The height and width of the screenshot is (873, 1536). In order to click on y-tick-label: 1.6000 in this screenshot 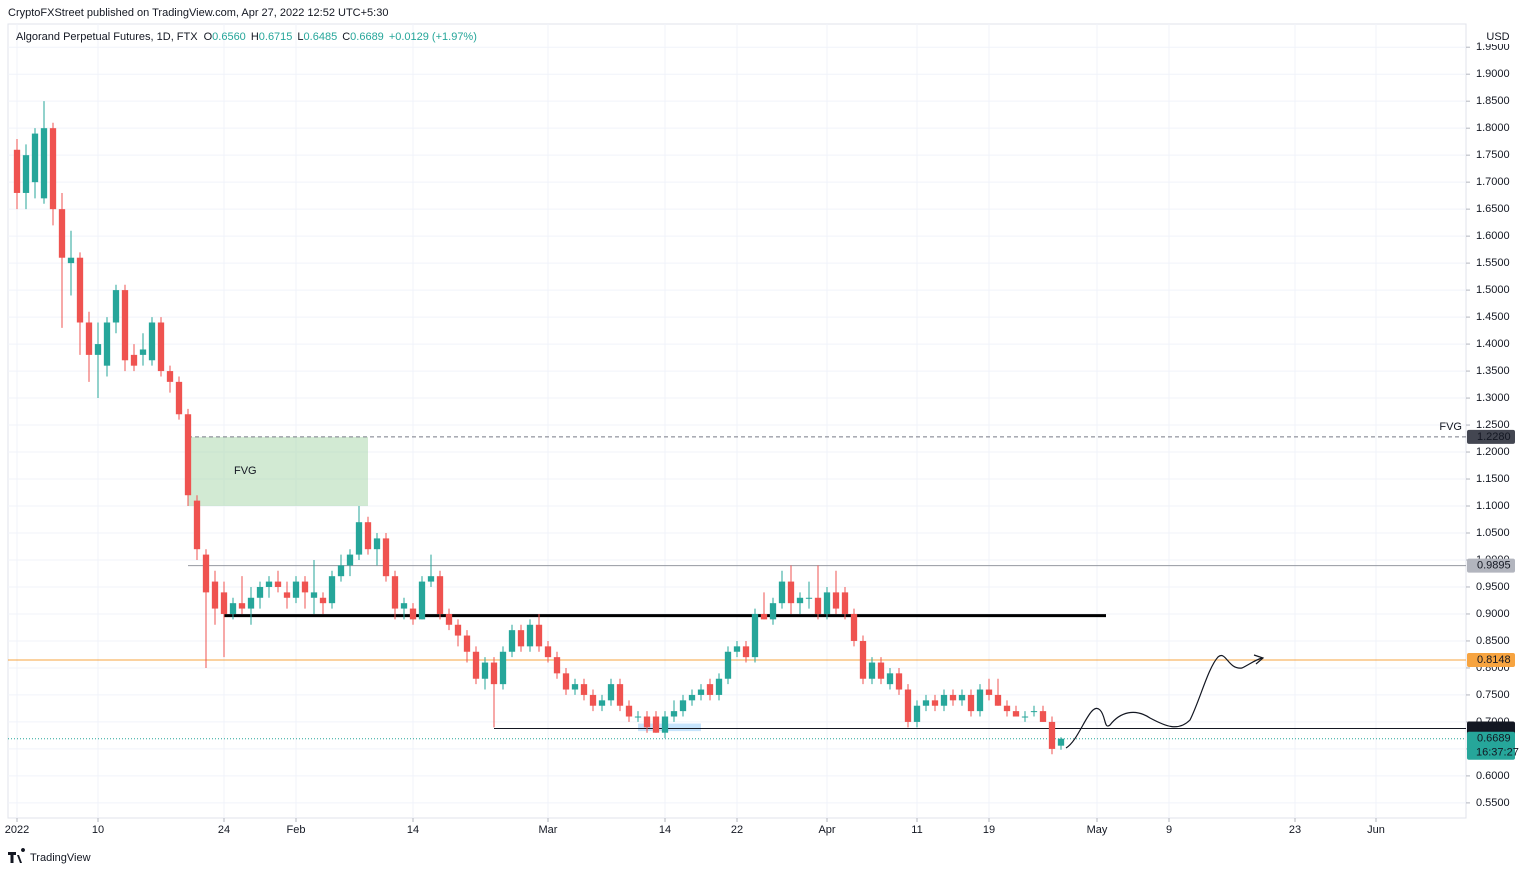, I will do `click(1493, 236)`.